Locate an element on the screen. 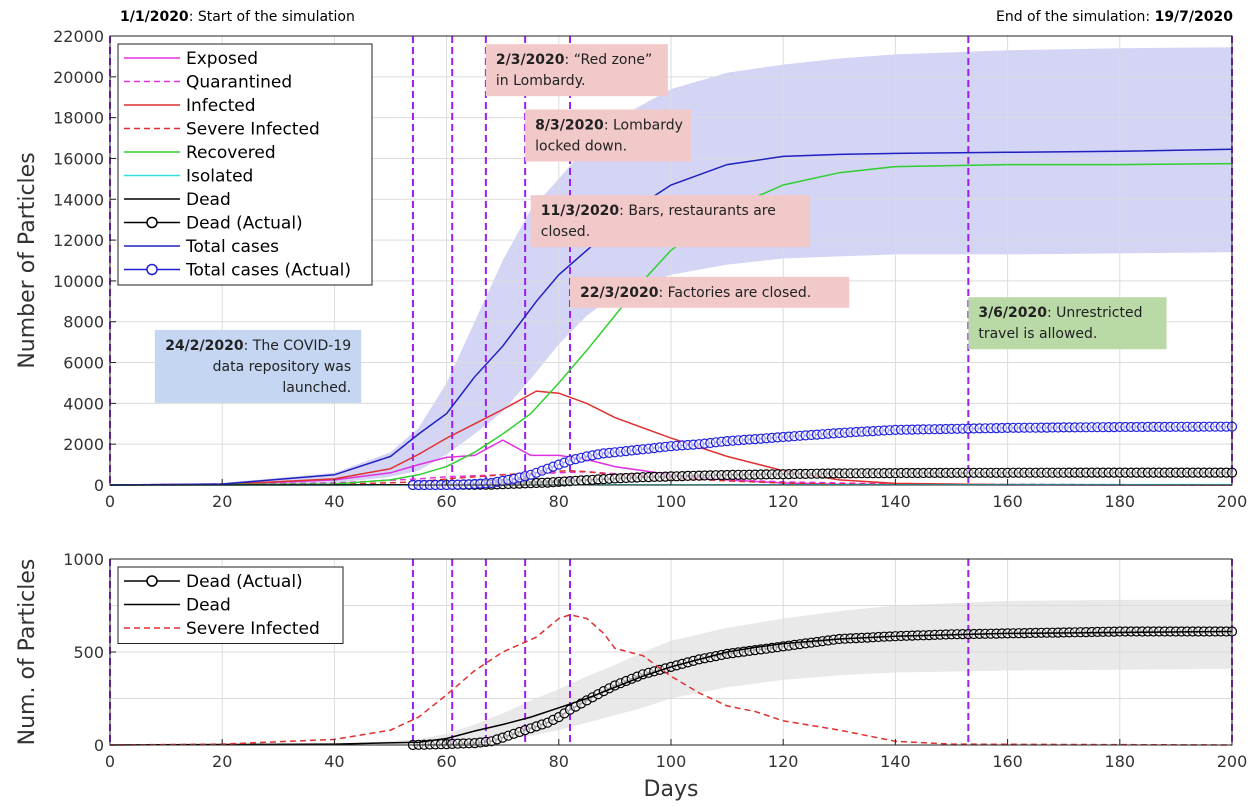 This screenshot has width=1253, height=806. top-x-ticks: 0 20 40 60 80 100 120 140 160 180 200 is located at coordinates (676, 495).